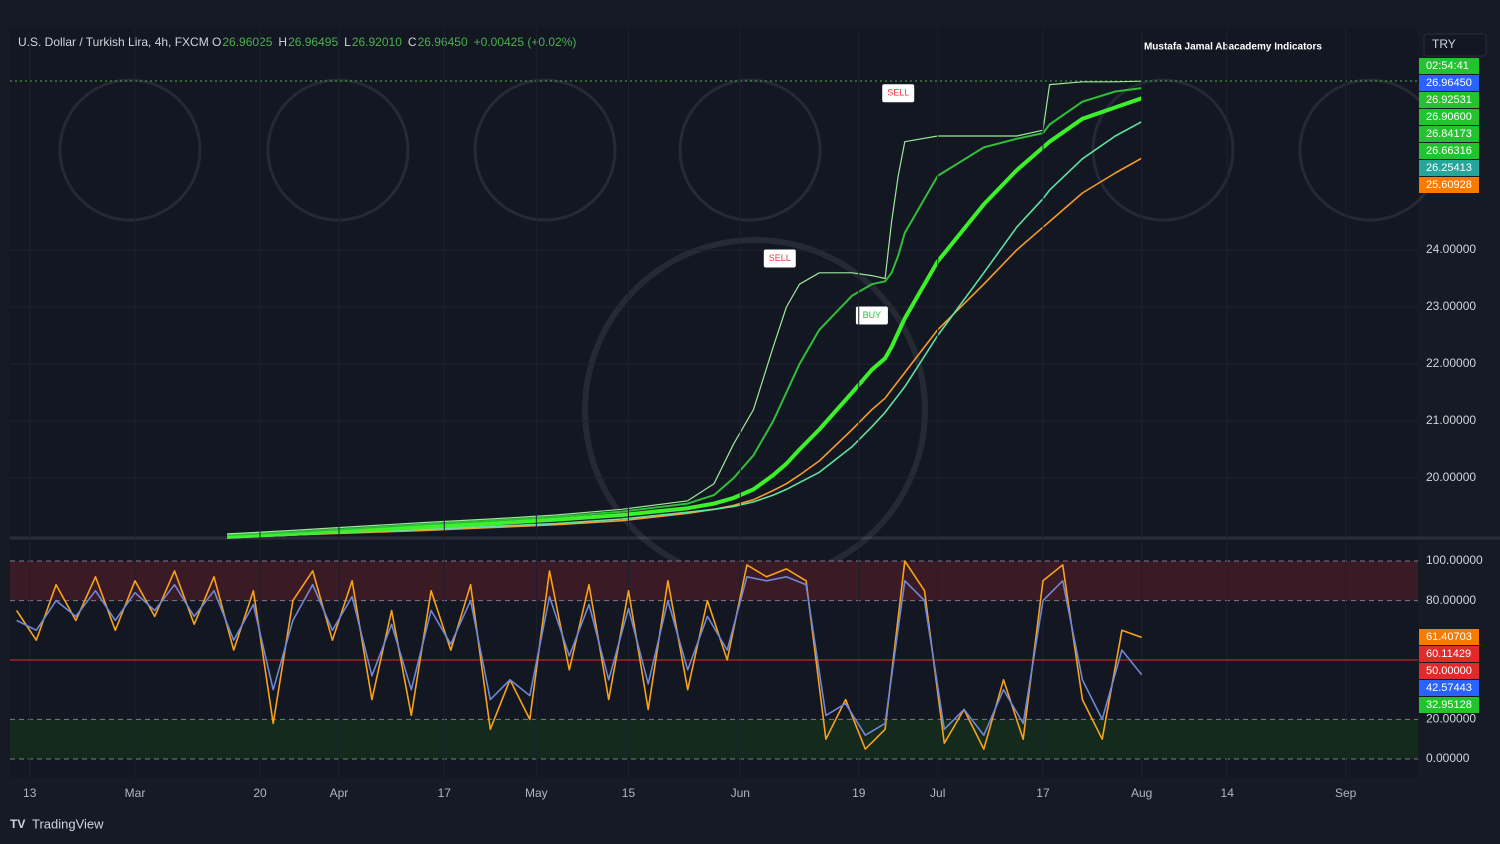  Describe the element at coordinates (937, 793) in the screenshot. I see `x-tick-label: Jul` at that location.